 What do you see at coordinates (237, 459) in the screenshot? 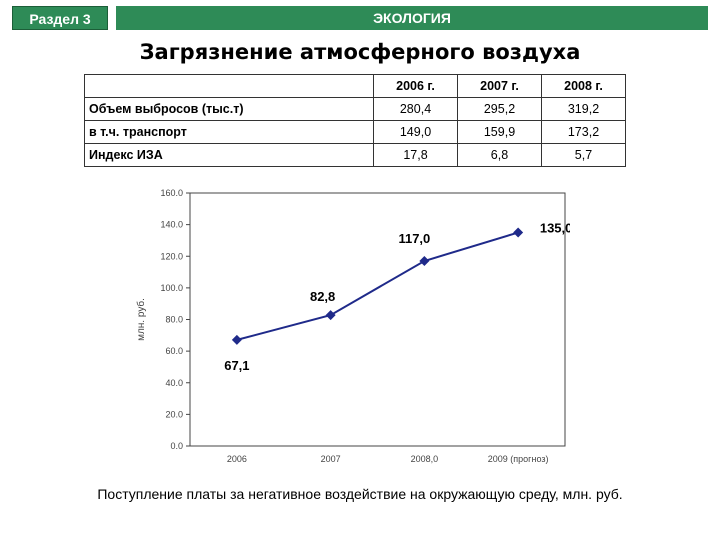
I see `x-tick-label: 2006` at bounding box center [237, 459].